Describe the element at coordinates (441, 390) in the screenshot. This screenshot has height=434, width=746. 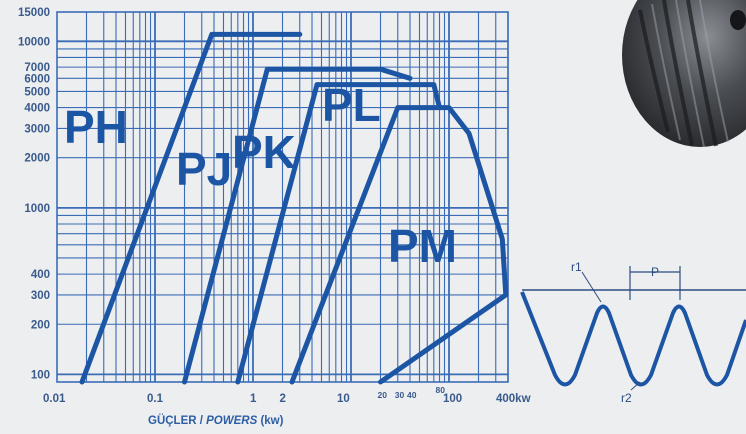
I see `x-tick-label: 80` at that location.